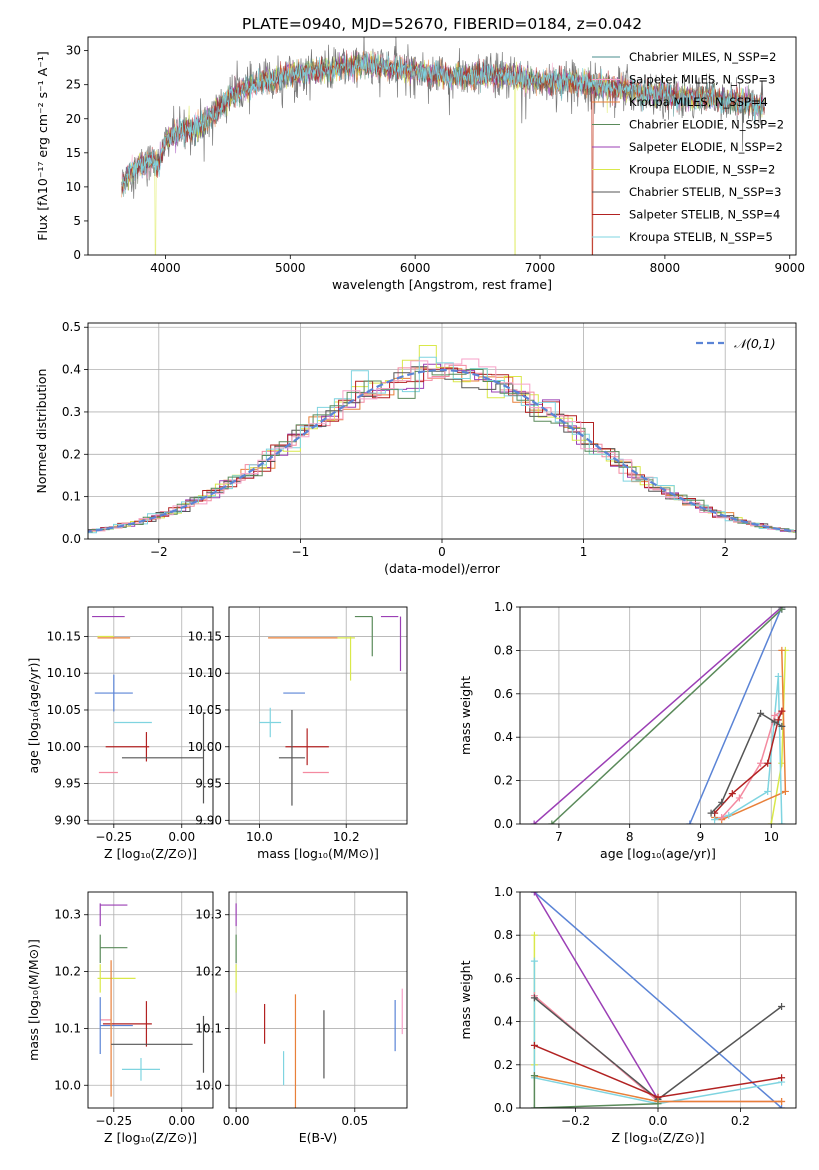  What do you see at coordinates (150, 1000) in the screenshot?
I see `axes-frame` at bounding box center [150, 1000].